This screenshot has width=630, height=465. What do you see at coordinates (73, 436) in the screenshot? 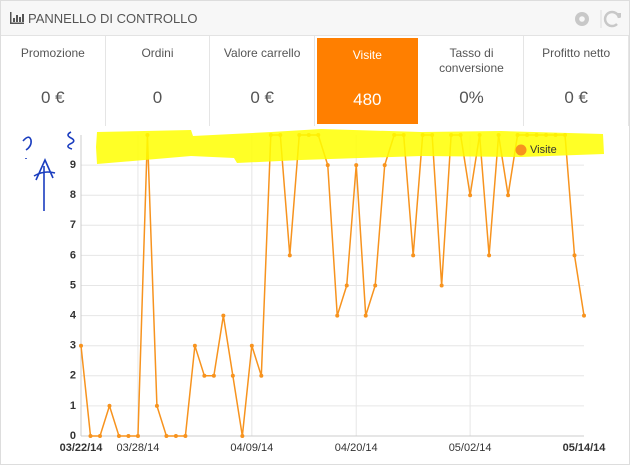
I see `y-tick-label: 0` at bounding box center [73, 436].